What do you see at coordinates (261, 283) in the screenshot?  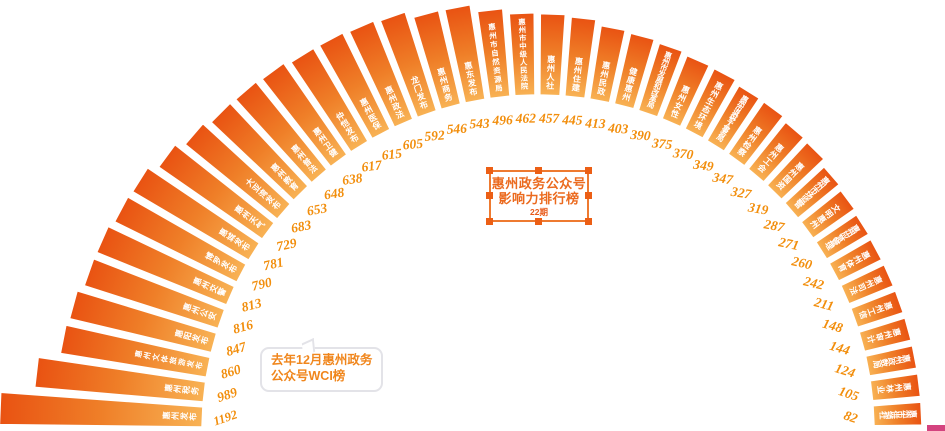 I see `bar-value: 790` at bounding box center [261, 283].